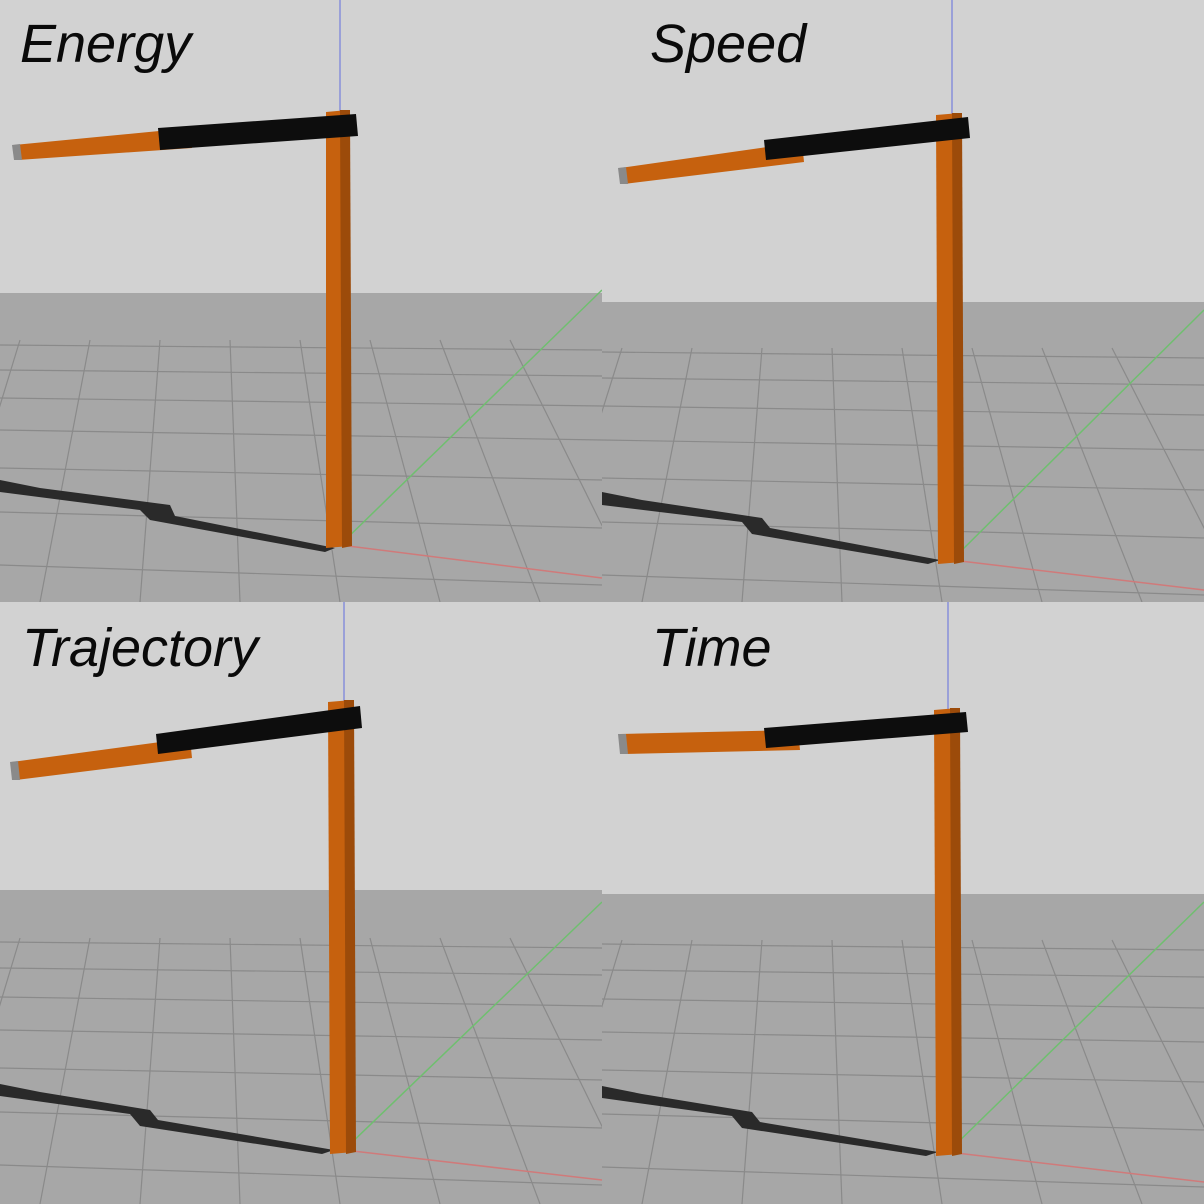 This screenshot has height=1204, width=1204. What do you see at coordinates (140, 648) in the screenshot?
I see `panel-label: Trajectory` at bounding box center [140, 648].